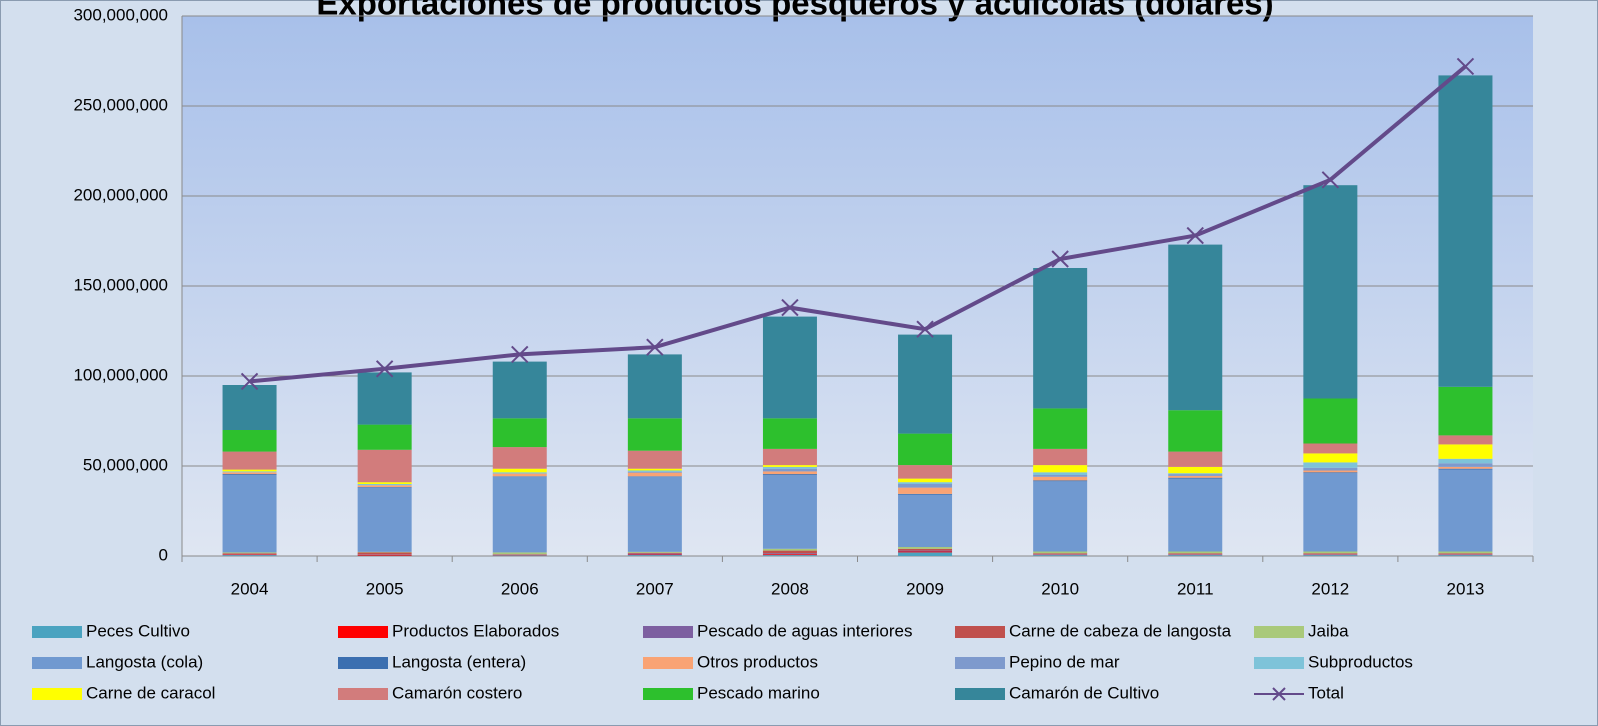 This screenshot has width=1598, height=726. I want to click on legend-label: Camarón de Cultivo, so click(1084, 692).